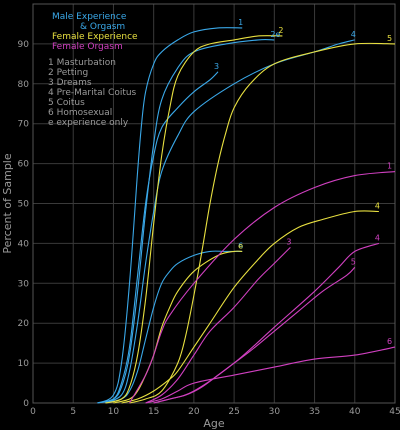 This screenshot has height=430, width=400. I want to click on y-tick-label: 10, so click(24, 364).